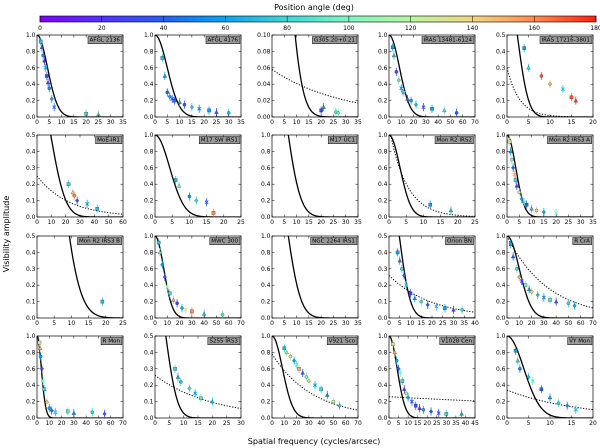  Describe the element at coordinates (31, 236) in the screenshot. I see `y-tick-label: 0.5` at that location.